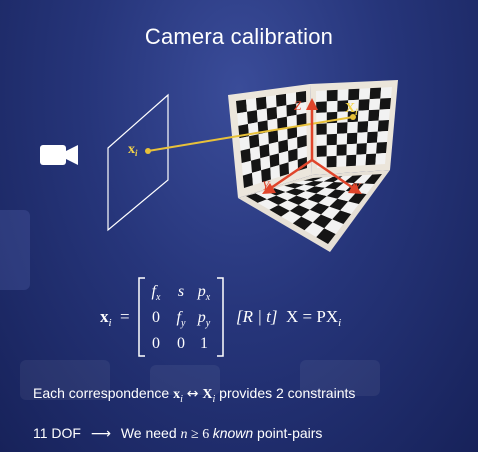 The image size is (478, 452). What do you see at coordinates (133, 150) in the screenshot?
I see `image-point-label: xi` at bounding box center [133, 150].